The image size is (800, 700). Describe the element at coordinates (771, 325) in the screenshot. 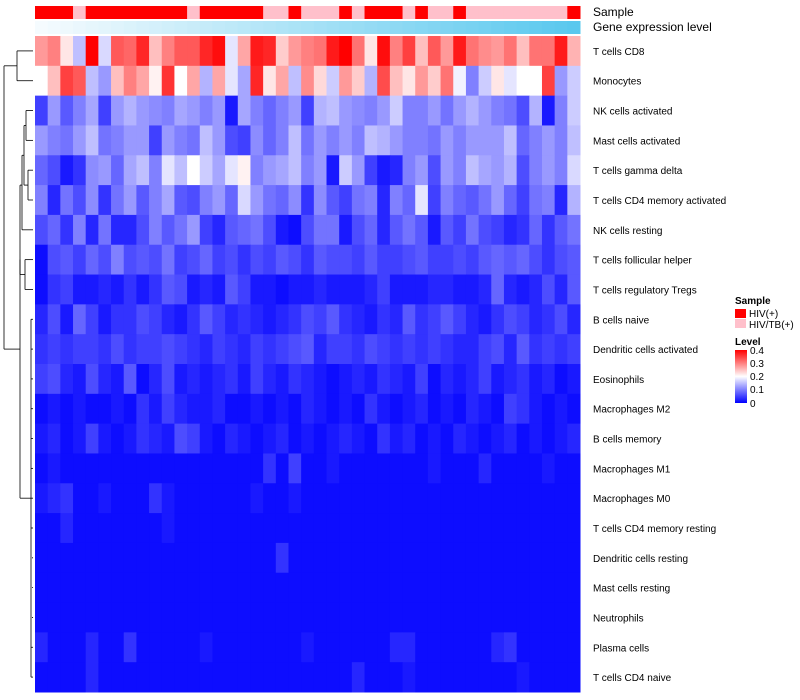

I see `legend-label-hiv-tb: HIV/TB(+)` at that location.